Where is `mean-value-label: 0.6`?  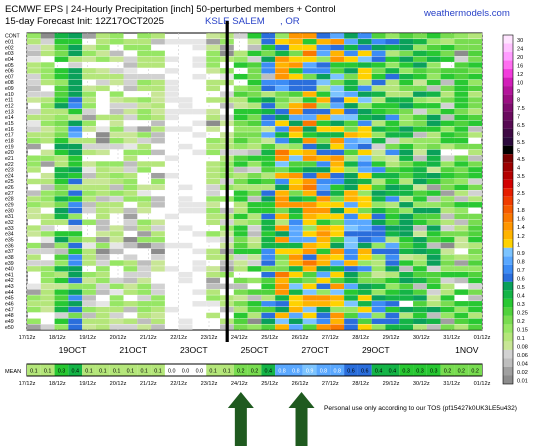 mean-value-label: 0.6 is located at coordinates (365, 372).